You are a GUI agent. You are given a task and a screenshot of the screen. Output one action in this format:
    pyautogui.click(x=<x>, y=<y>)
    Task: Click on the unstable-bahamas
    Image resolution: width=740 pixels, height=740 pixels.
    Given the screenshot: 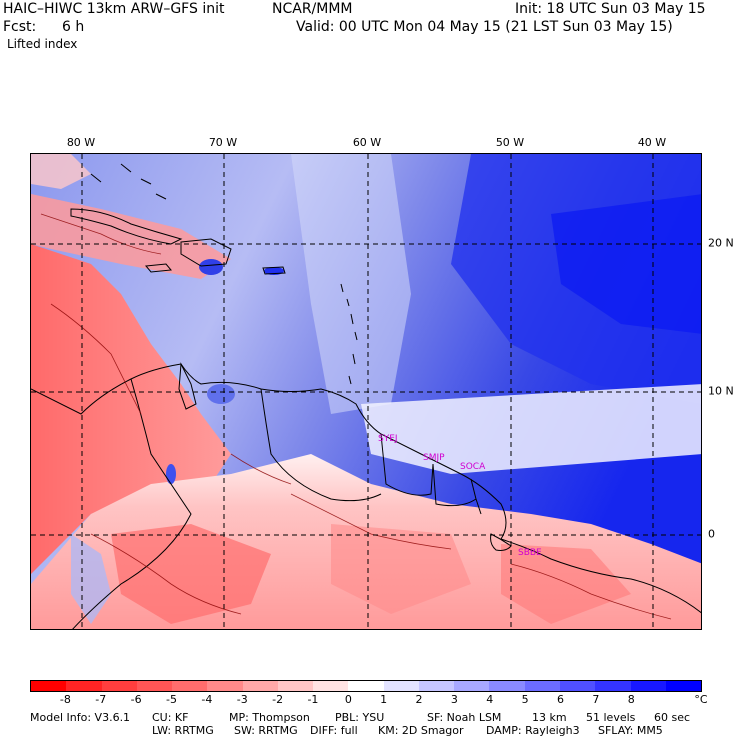 What is the action you would take?
    pyautogui.click(x=61, y=171)
    